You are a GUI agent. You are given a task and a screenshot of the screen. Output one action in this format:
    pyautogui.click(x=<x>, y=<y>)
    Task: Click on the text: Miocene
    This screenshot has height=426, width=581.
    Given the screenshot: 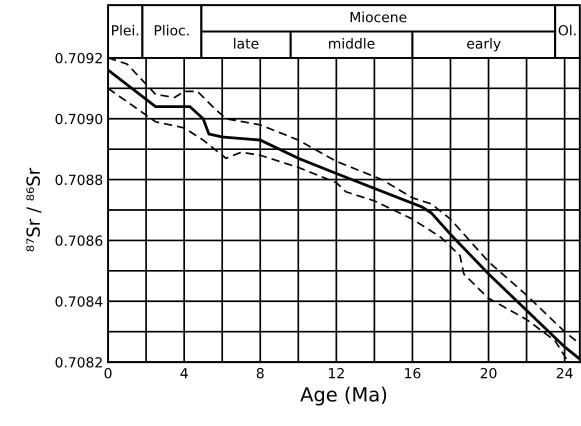 What is the action you would take?
    pyautogui.click(x=378, y=17)
    